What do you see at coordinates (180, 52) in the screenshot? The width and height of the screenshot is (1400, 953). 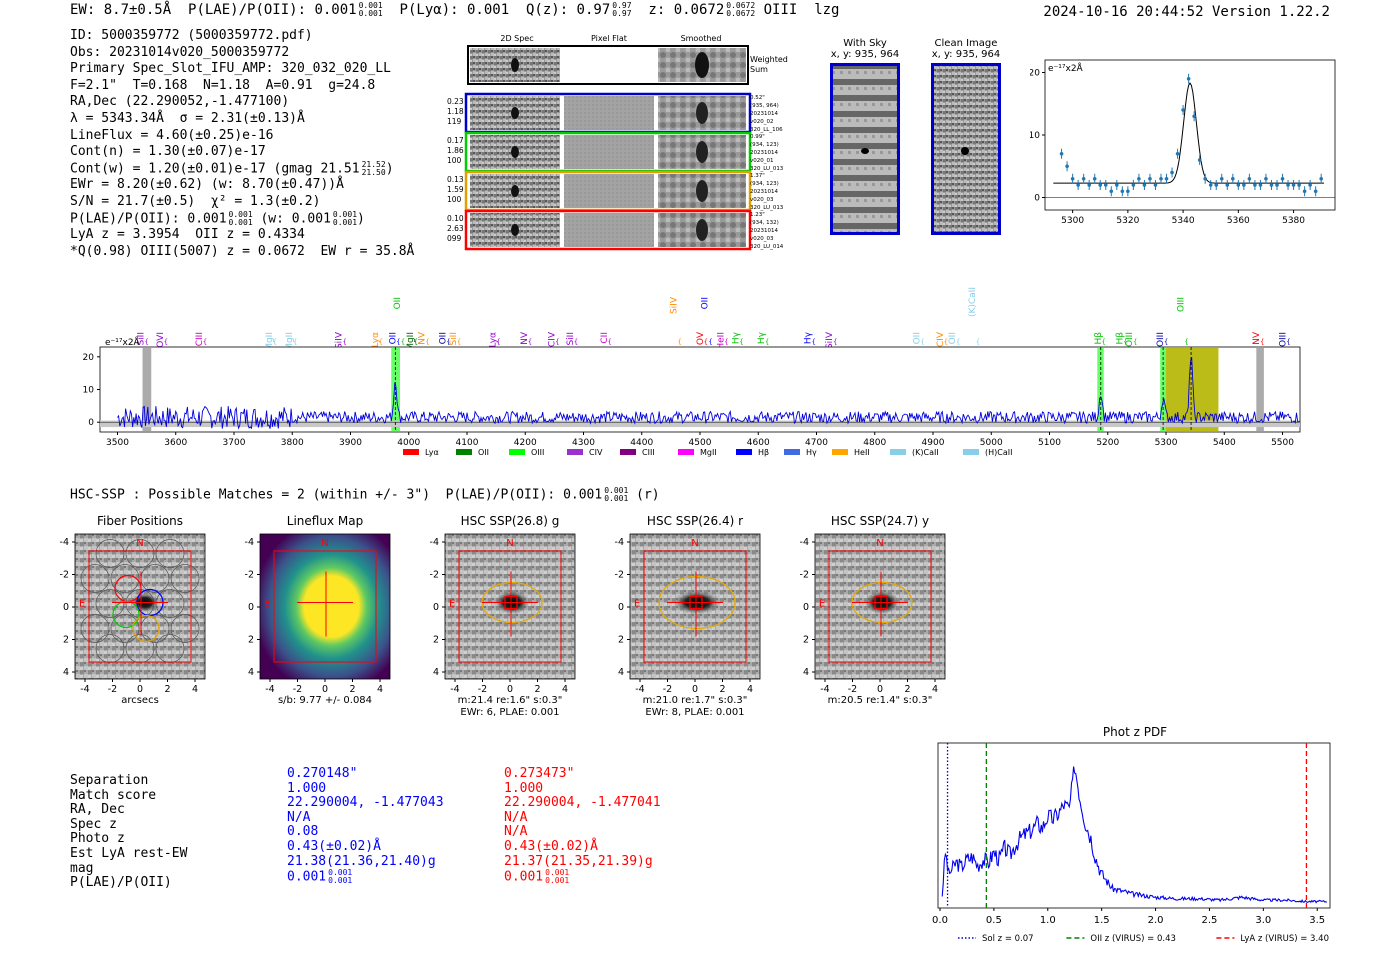 I see `info-obs: Obs: 20231014v020_5000359772` at bounding box center [180, 52].